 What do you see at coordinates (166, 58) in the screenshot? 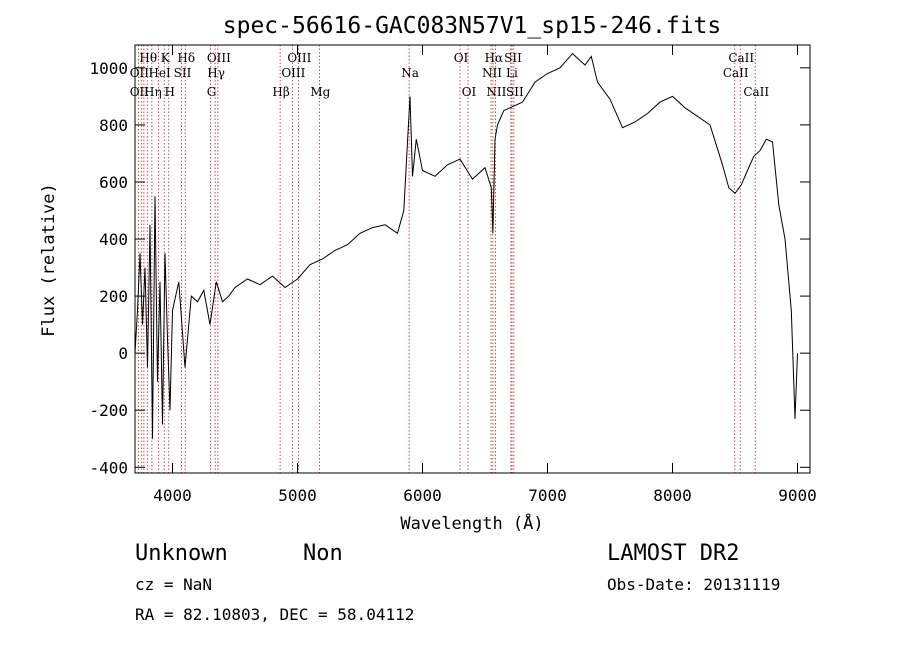
I see `line-label-1: K` at bounding box center [166, 58].